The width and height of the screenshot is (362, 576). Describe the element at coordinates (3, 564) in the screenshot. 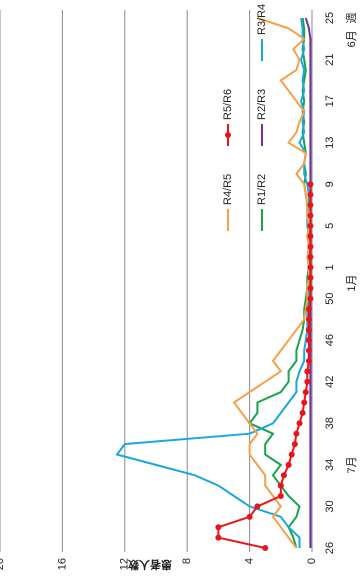

I see `y-tick-label: 20` at that location.